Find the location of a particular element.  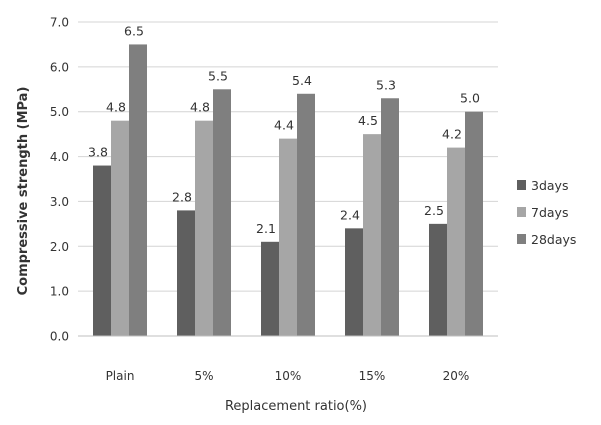

data-label: 4.4 is located at coordinates (284, 125).